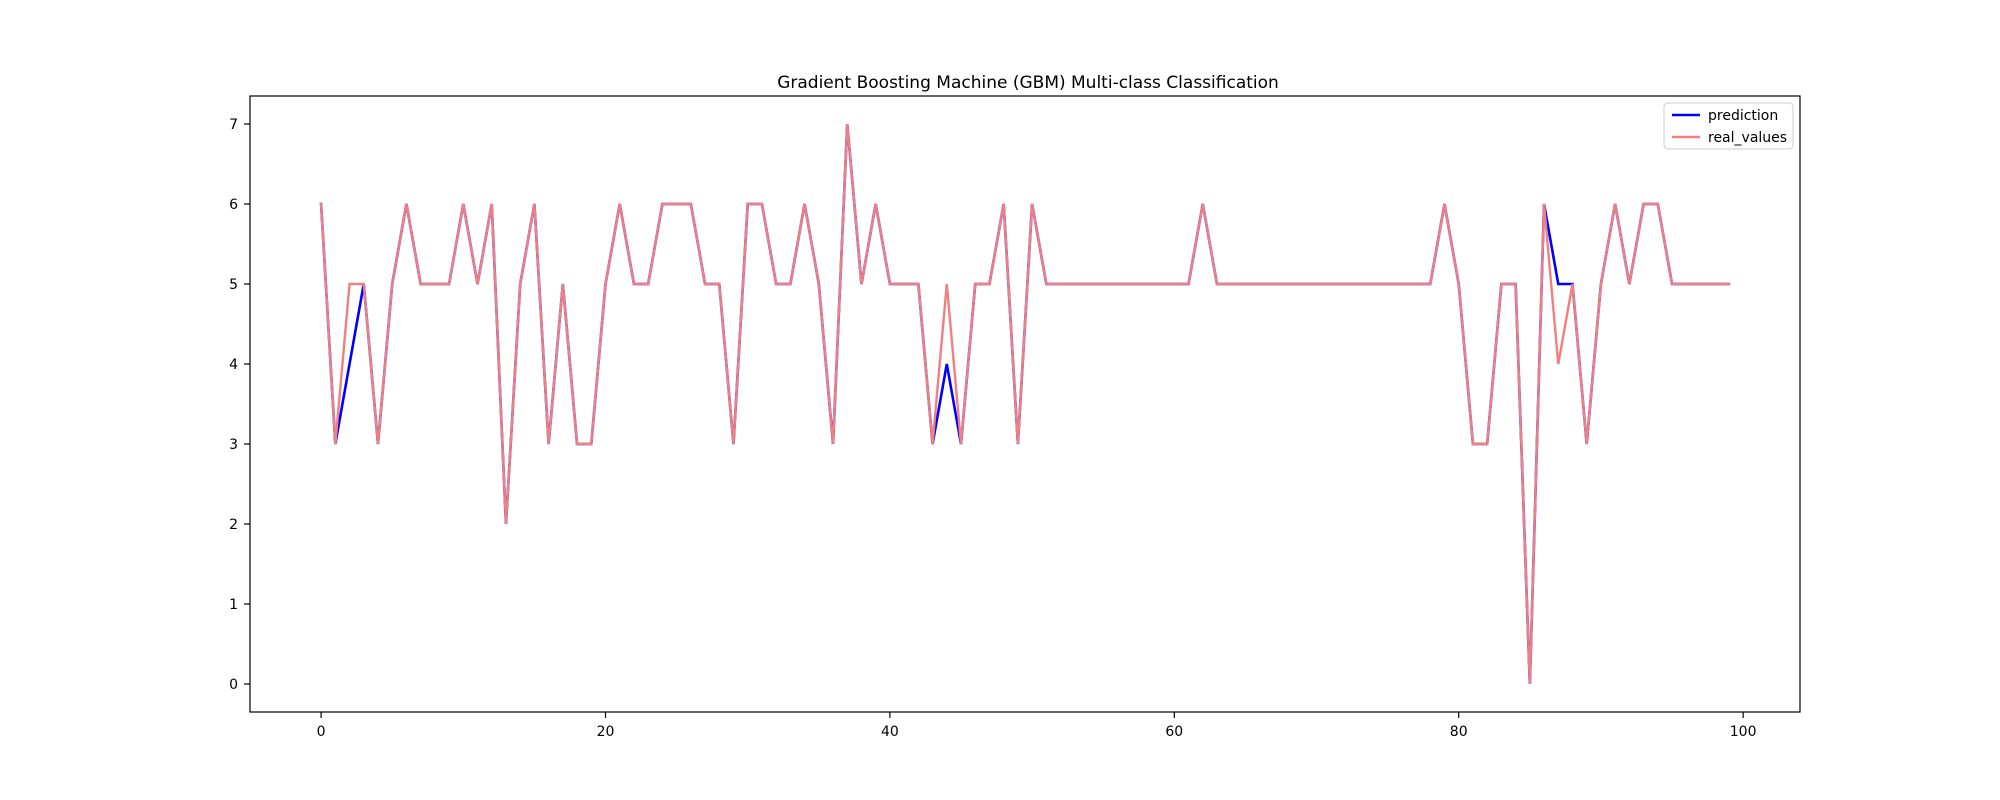  Describe the element at coordinates (1743, 116) in the screenshot. I see `legend-label-prediction: prediction` at that location.